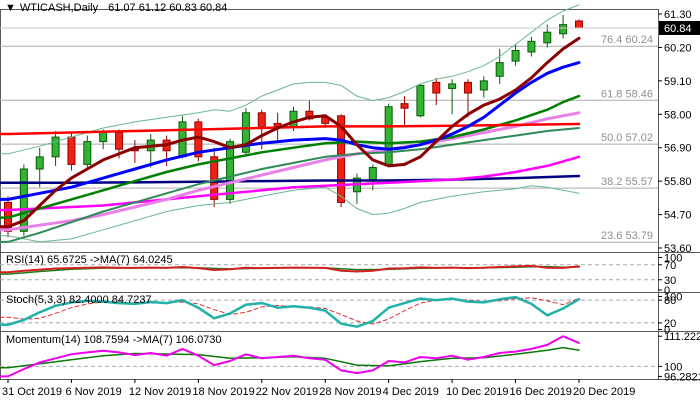  What do you see at coordinates (477, 392) in the screenshot?
I see `svg-text: 10 Dec 2019` at bounding box center [477, 392].